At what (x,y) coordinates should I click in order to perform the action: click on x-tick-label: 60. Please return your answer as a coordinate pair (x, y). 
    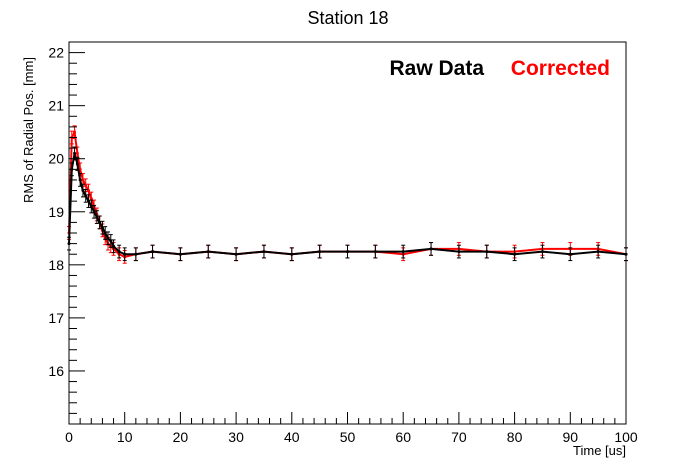
    Looking at the image, I should click on (403, 437).